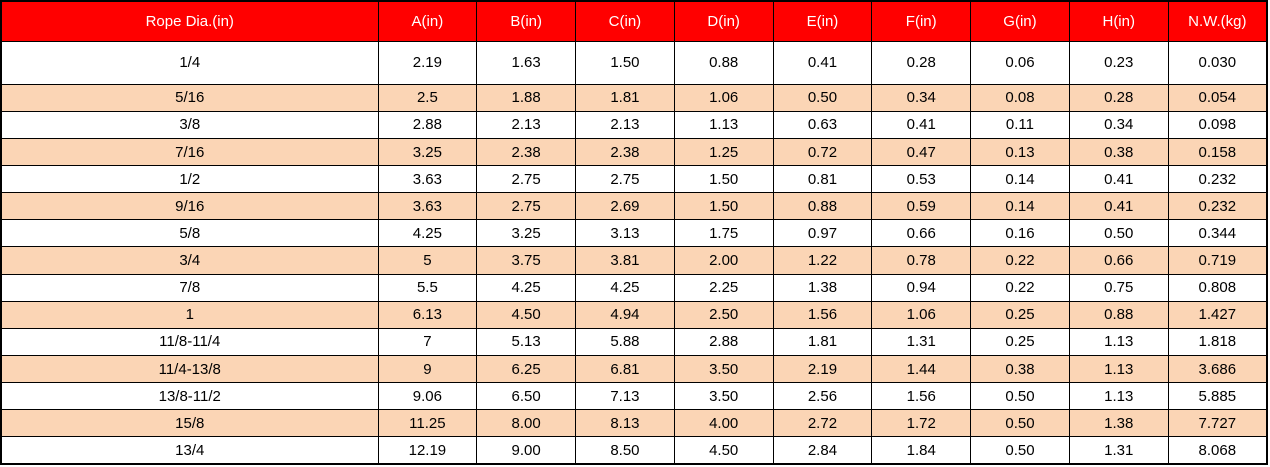 The height and width of the screenshot is (467, 1270). I want to click on value-cell: 1.44, so click(921, 369).